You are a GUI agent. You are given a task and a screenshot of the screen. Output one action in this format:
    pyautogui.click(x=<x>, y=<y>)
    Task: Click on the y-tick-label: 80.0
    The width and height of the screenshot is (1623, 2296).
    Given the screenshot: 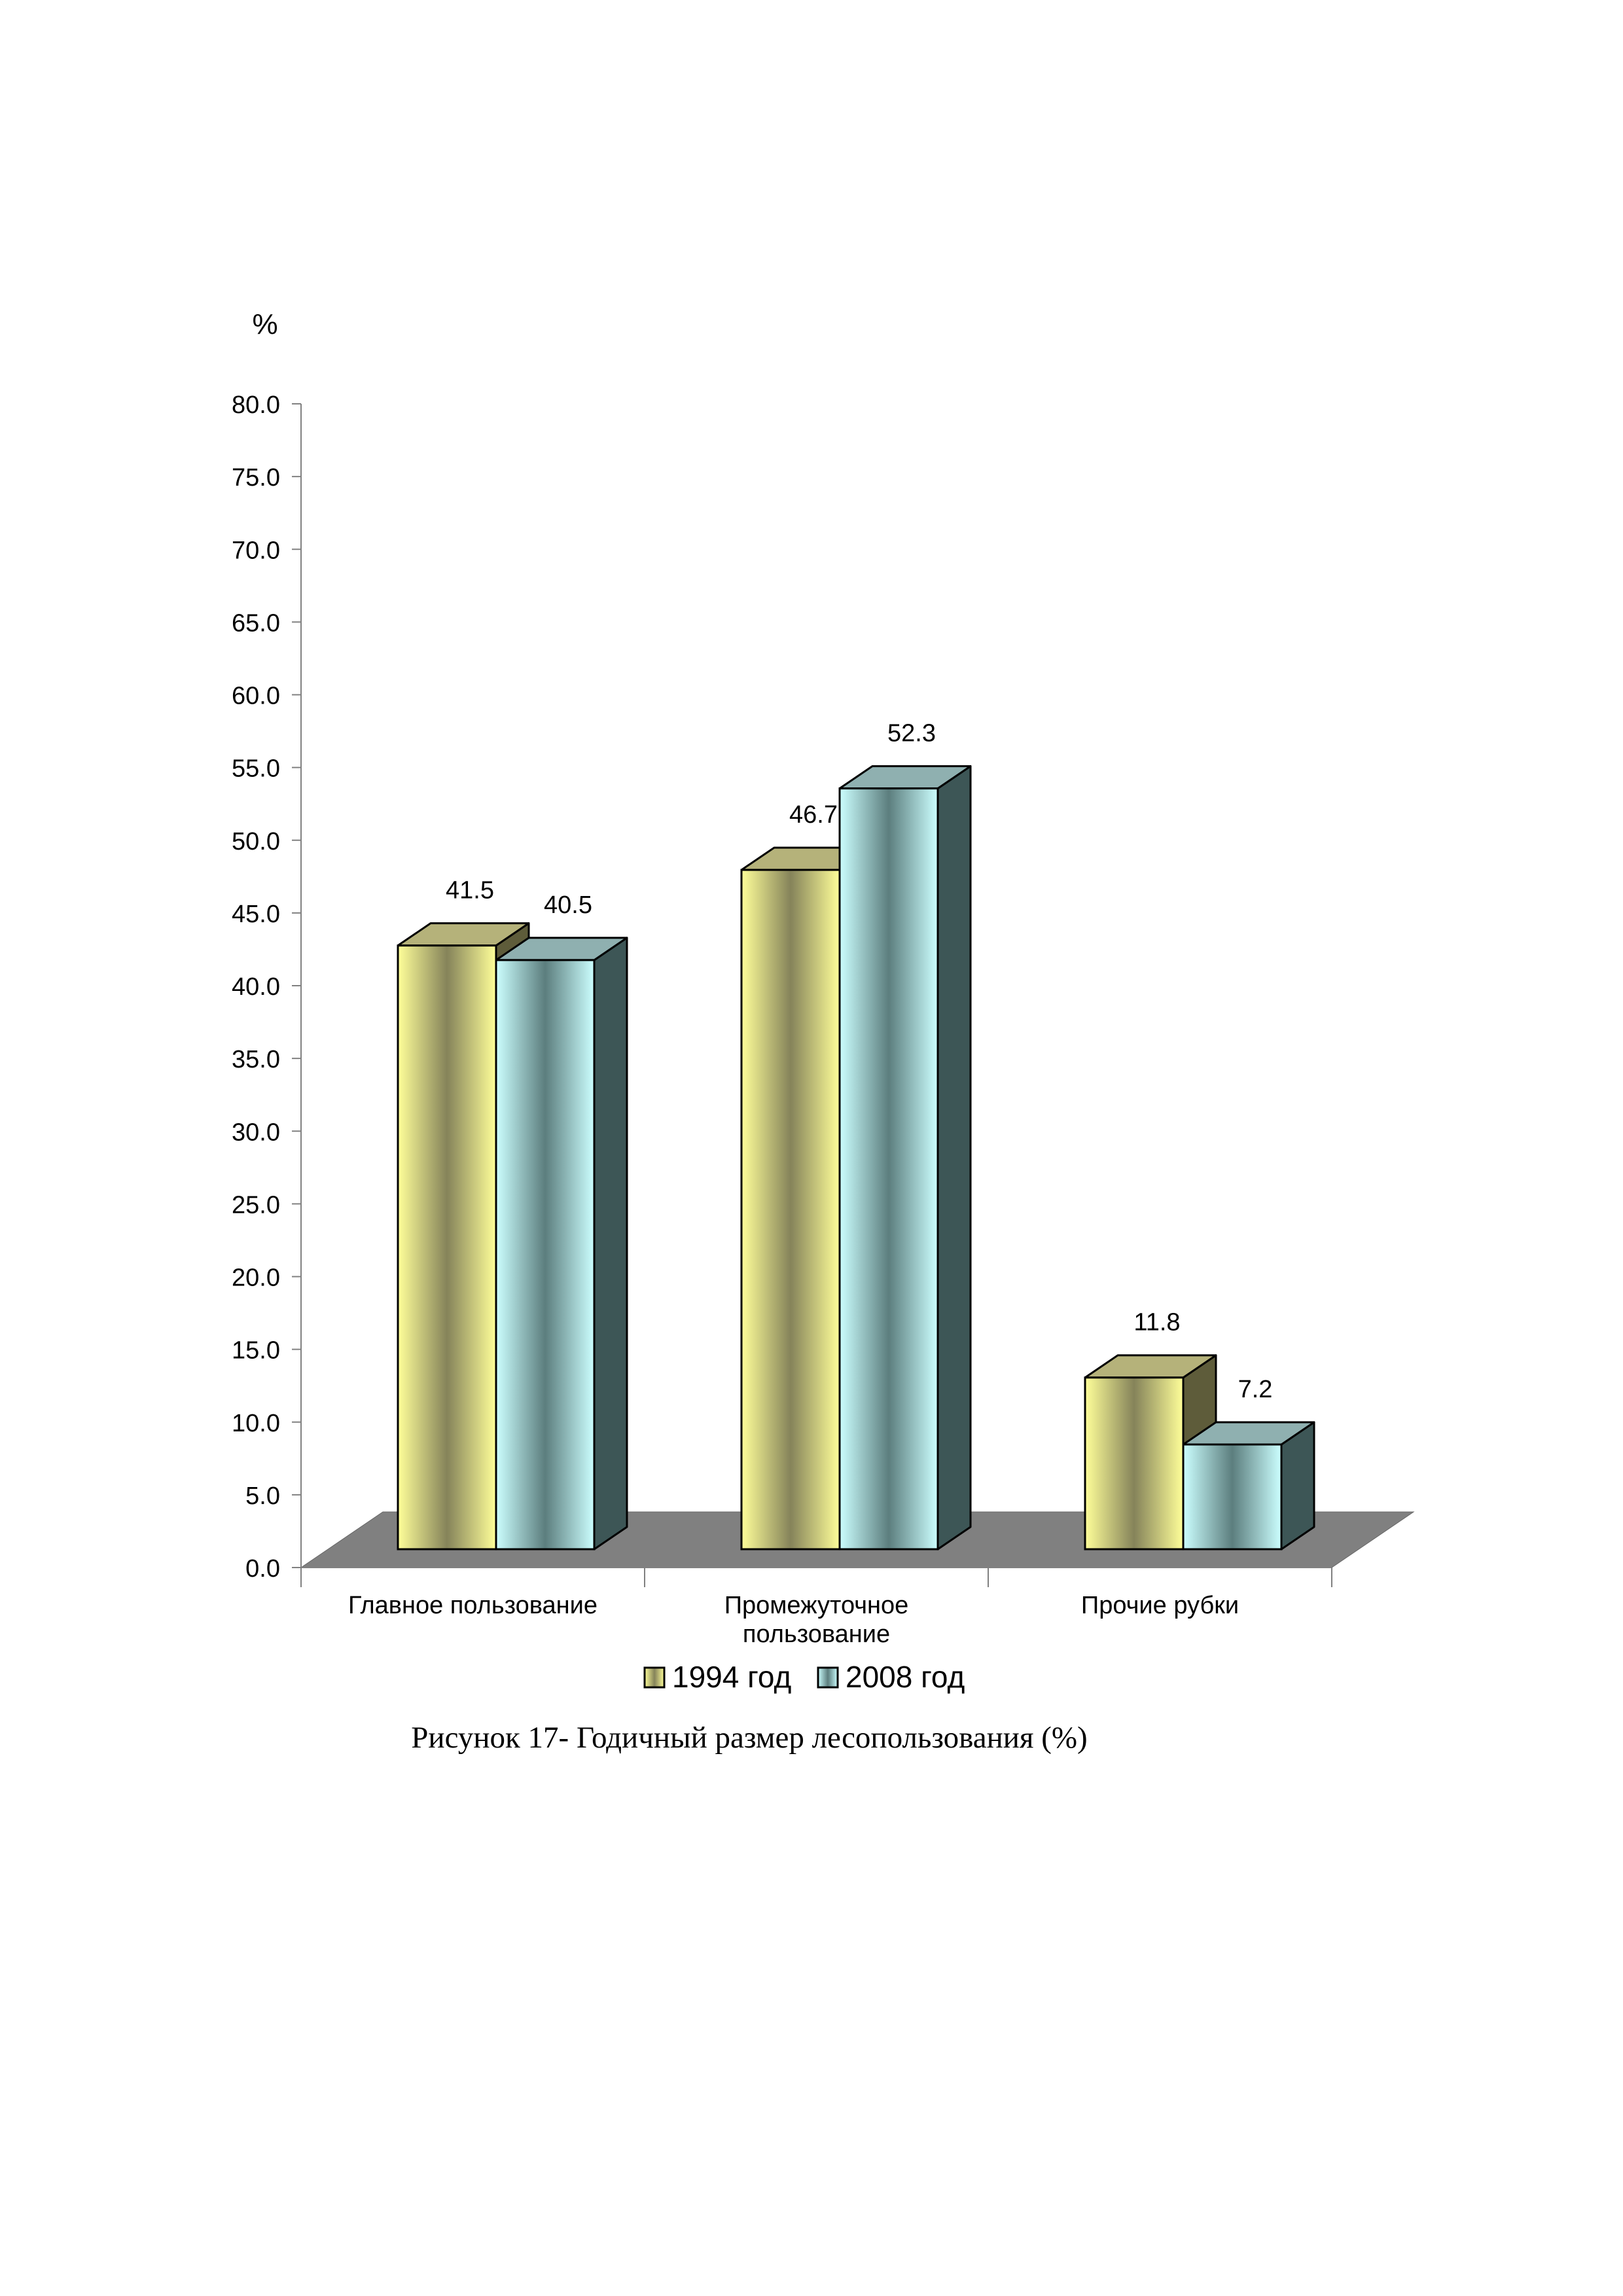 What is the action you would take?
    pyautogui.click(x=256, y=405)
    